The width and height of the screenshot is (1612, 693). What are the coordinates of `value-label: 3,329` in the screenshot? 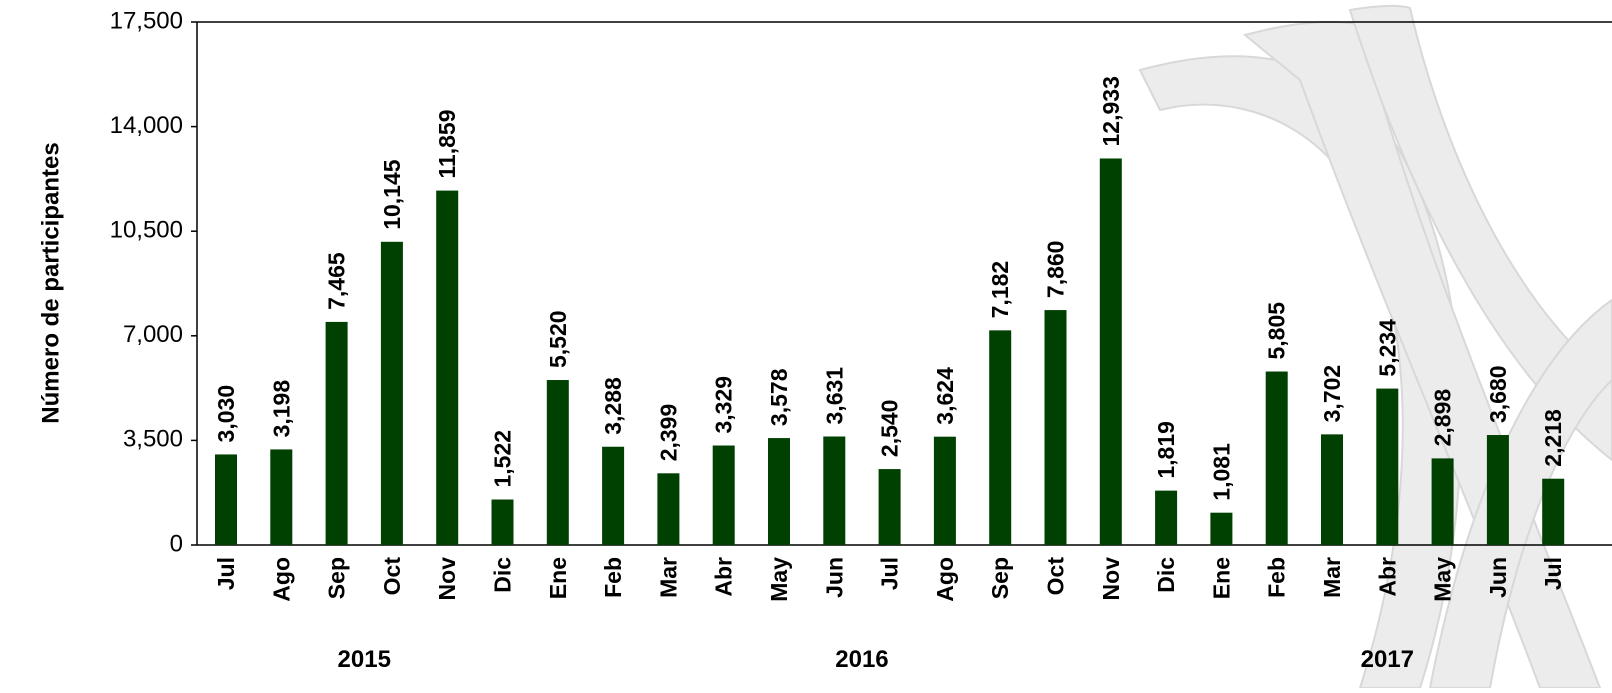 It's located at (724, 405).